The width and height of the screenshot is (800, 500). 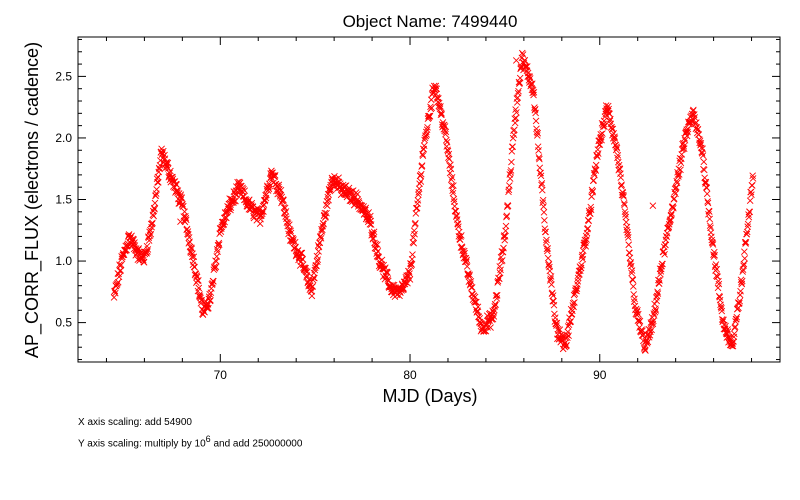 What do you see at coordinates (63, 261) in the screenshot?
I see `y-tick-label: 1.0` at bounding box center [63, 261].